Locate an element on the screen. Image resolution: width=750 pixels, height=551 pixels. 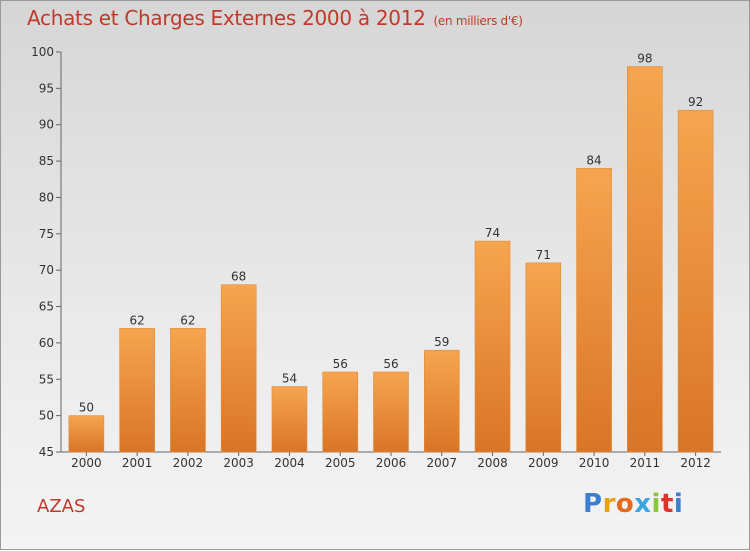
place-name: AZAS is located at coordinates (61, 506).